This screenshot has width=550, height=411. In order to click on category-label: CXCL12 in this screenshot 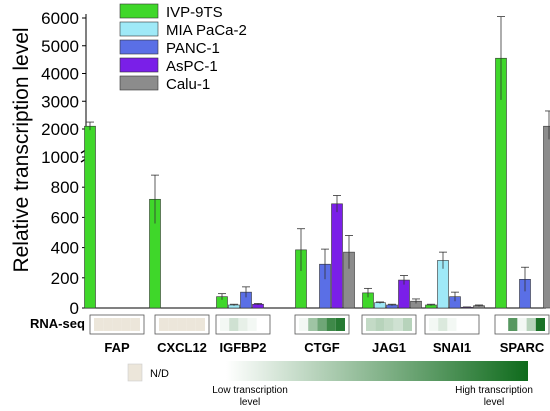, I will do `click(182, 347)`.